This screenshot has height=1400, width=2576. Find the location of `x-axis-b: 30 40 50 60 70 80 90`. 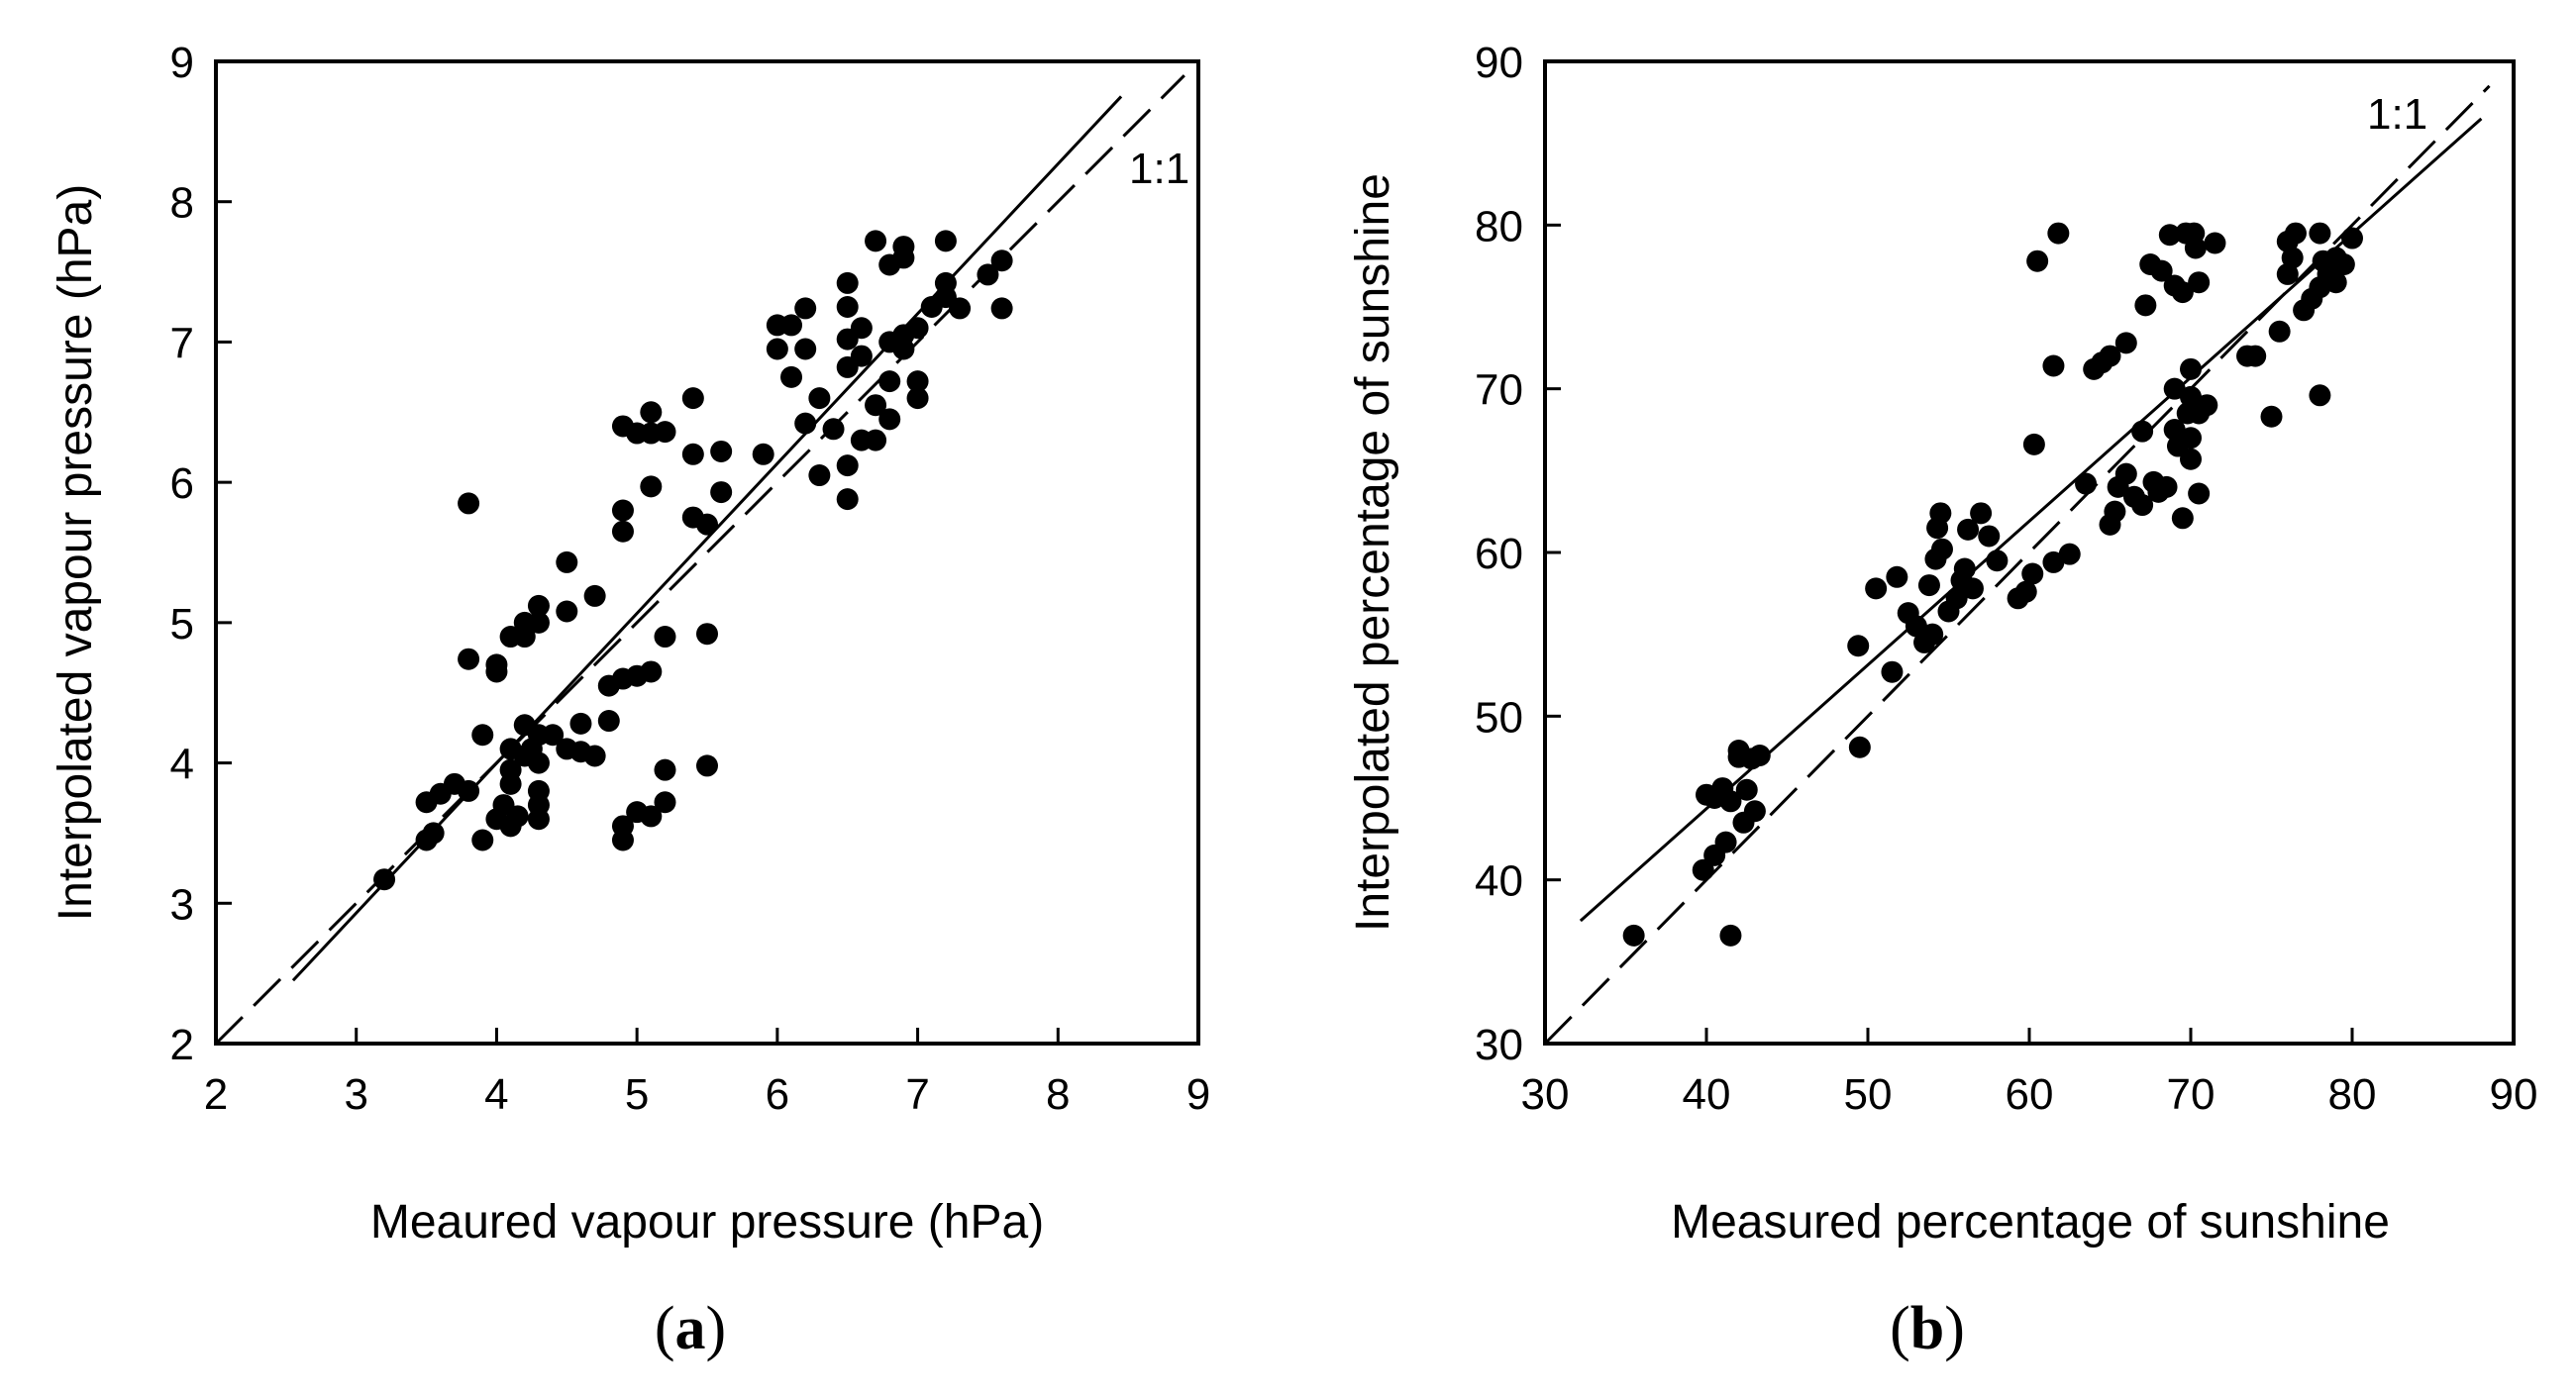

x-axis-b: 30 40 50 60 70 80 90 is located at coordinates (2029, 1073).